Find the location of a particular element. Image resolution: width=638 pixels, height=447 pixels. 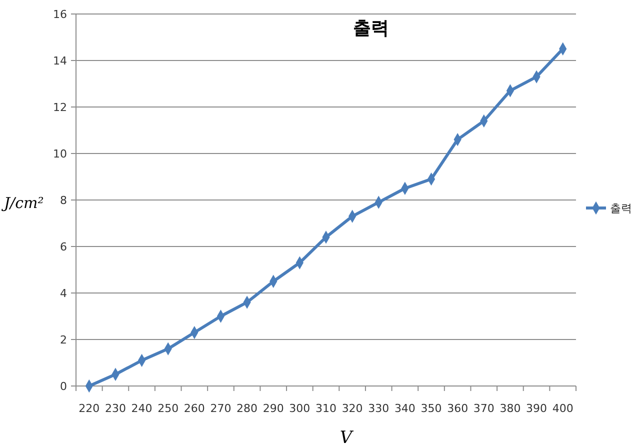

x-axis-title: V is located at coordinates (347, 437).